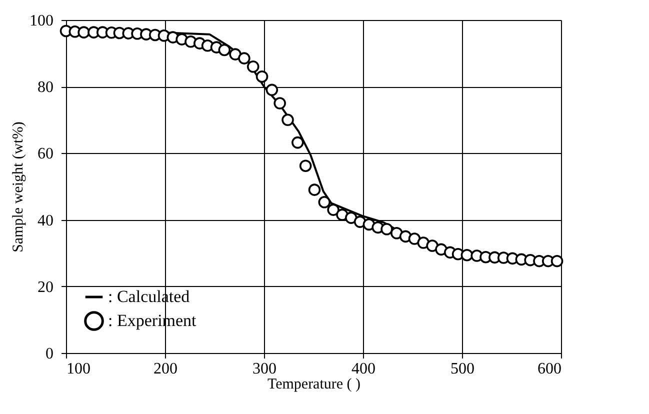  Describe the element at coordinates (364, 369) in the screenshot. I see `x-tick-label: 400` at that location.